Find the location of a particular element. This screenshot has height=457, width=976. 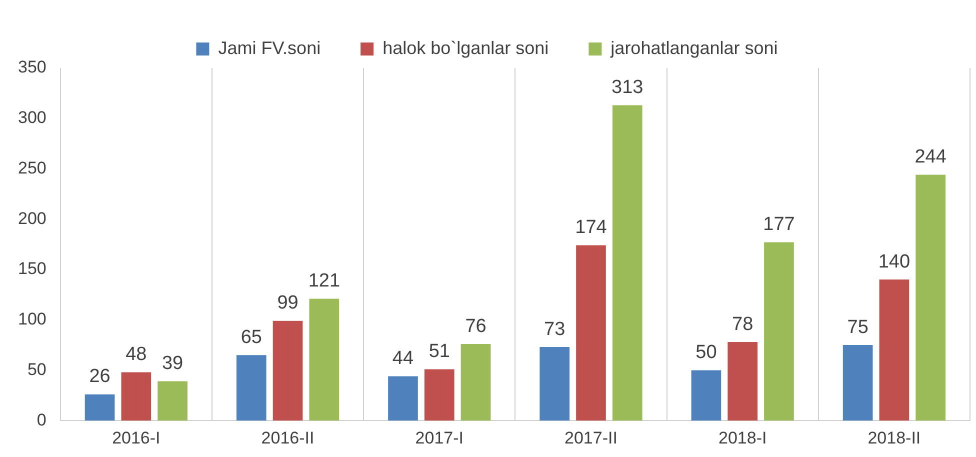

data-label: 177 is located at coordinates (779, 225).